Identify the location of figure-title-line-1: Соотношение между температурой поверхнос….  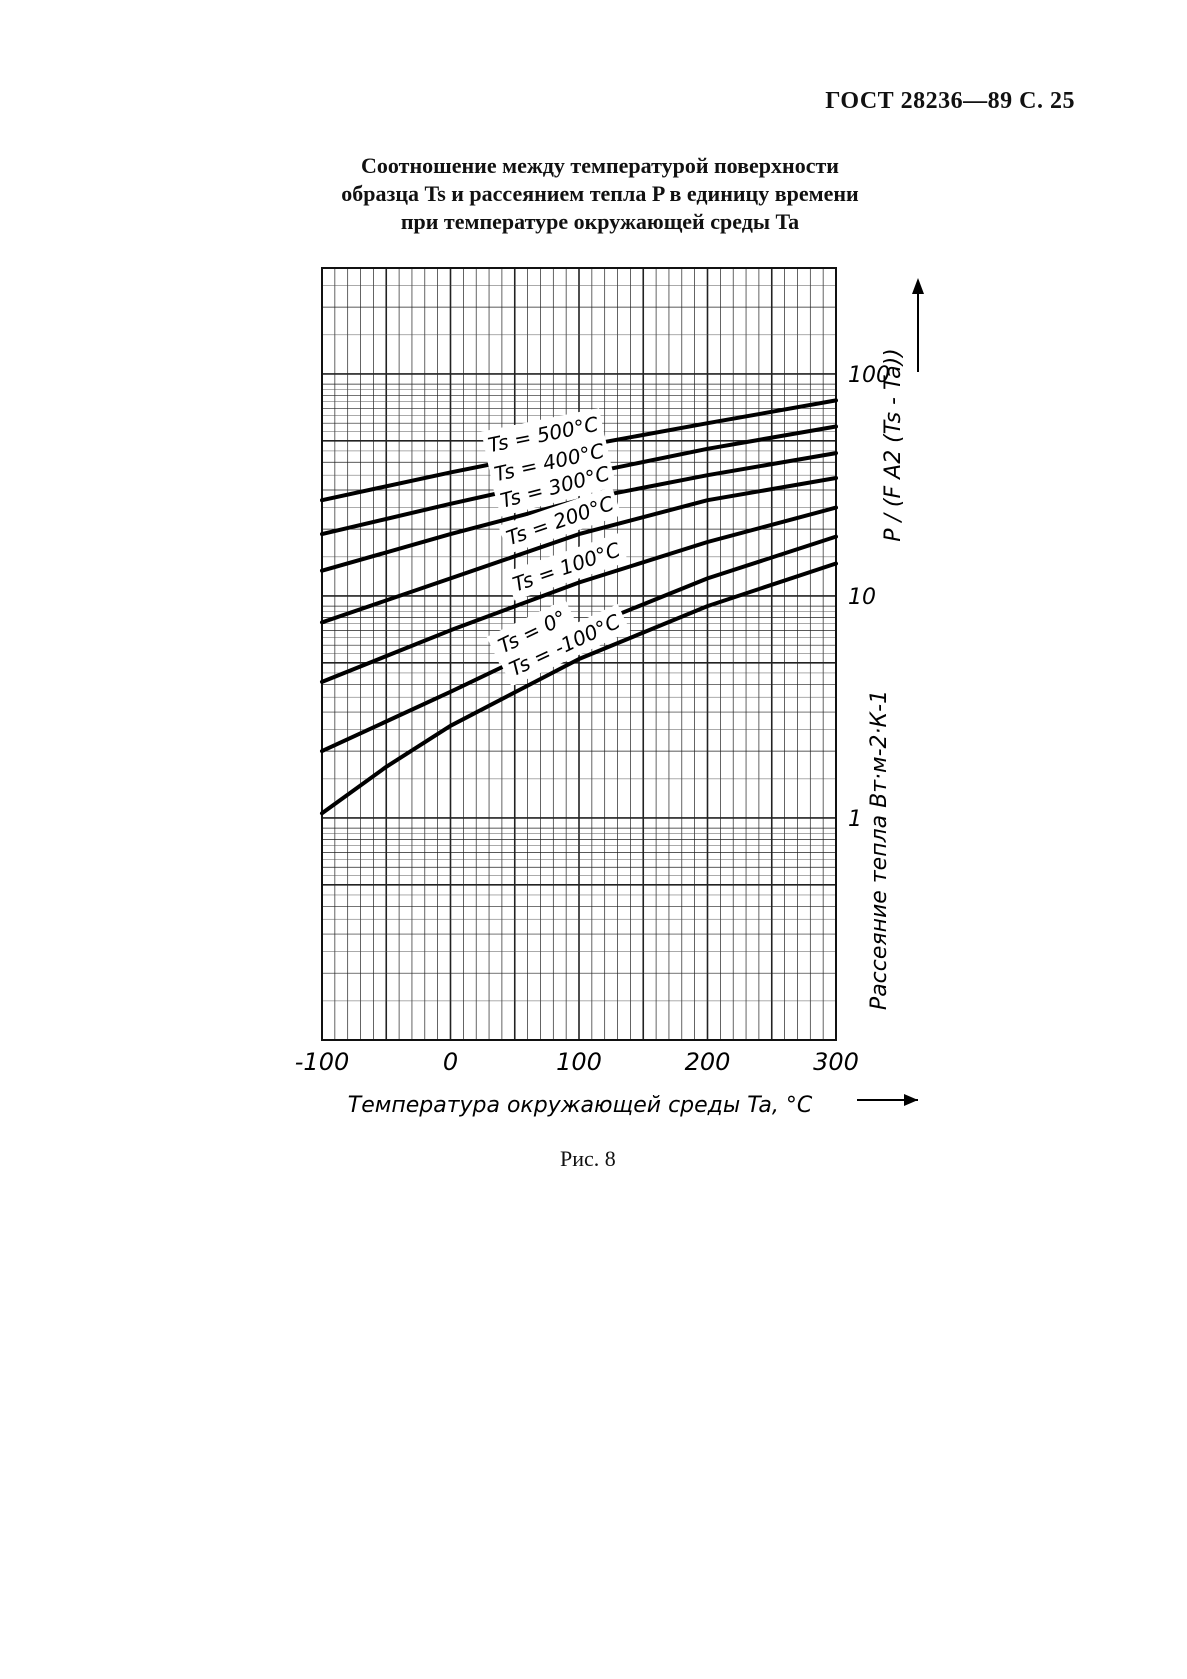
(600, 165).